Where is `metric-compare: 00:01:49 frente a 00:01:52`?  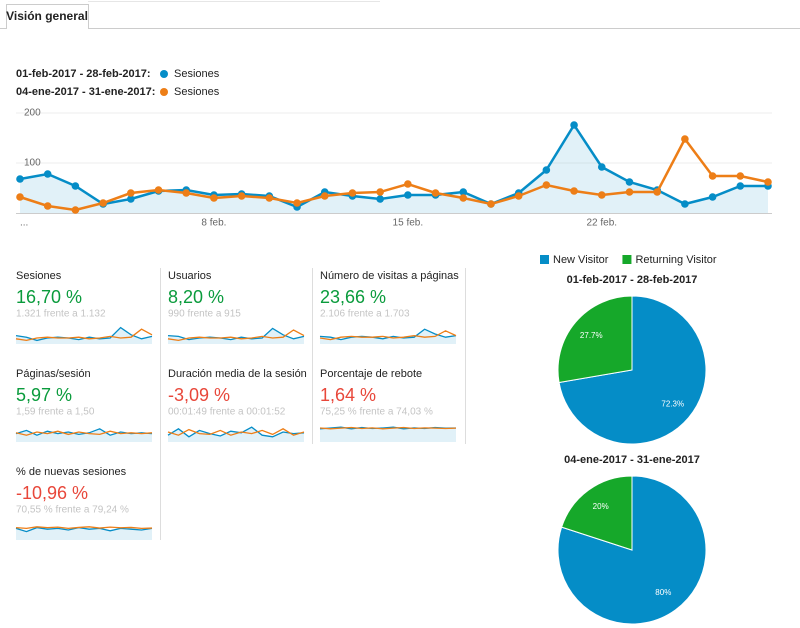 metric-compare: 00:01:49 frente a 00:01:52 is located at coordinates (227, 412).